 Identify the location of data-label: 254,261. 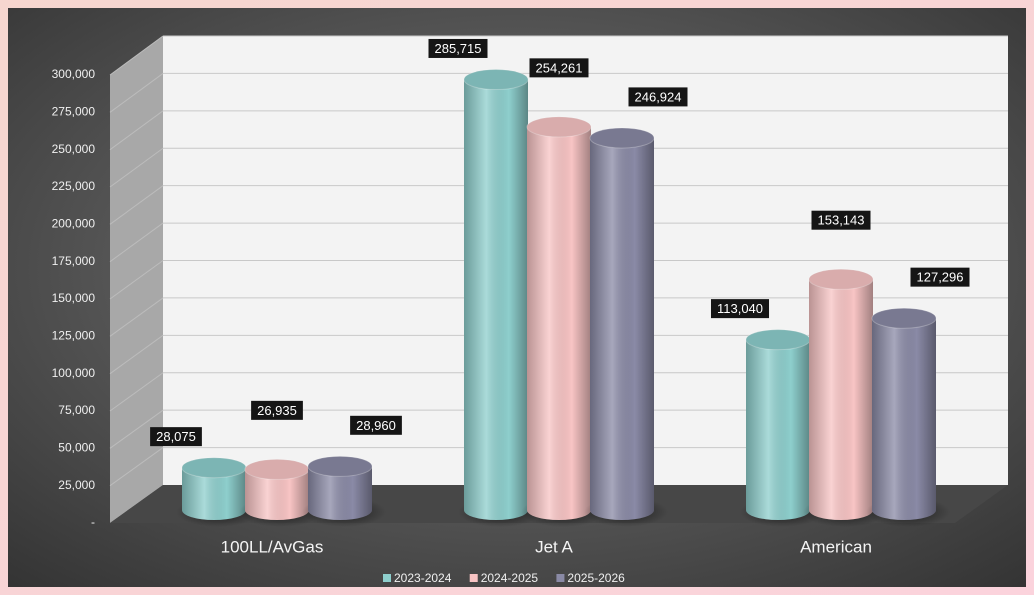
(559, 67).